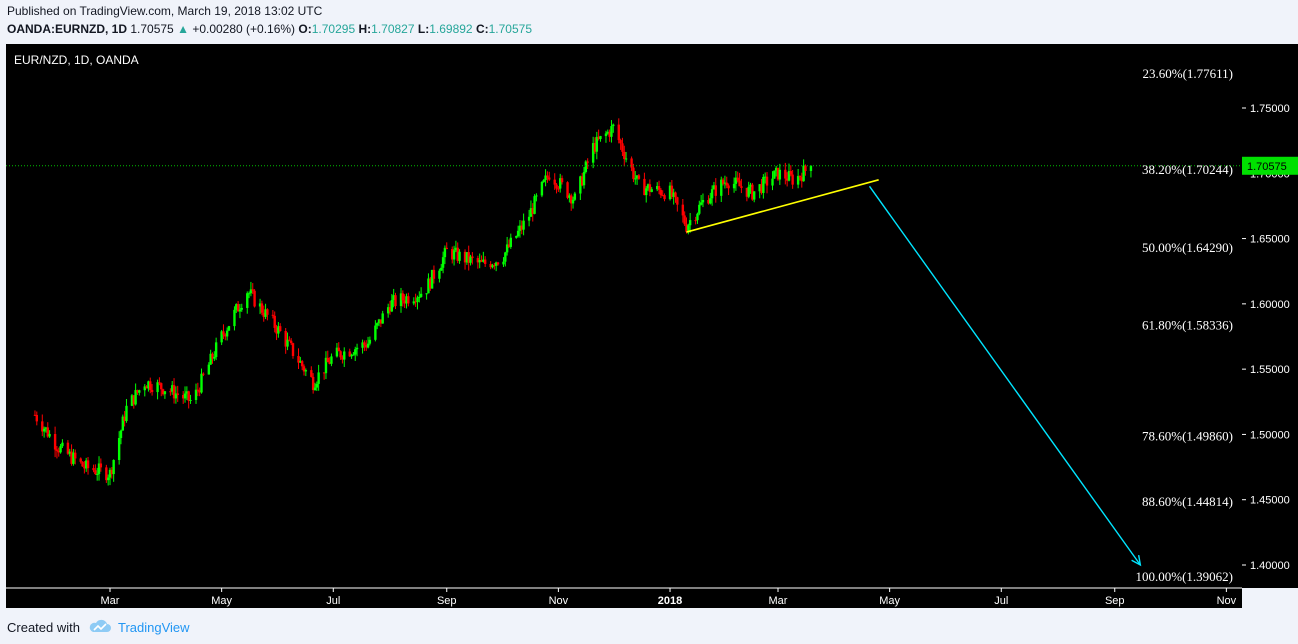 Image resolution: width=1298 pixels, height=644 pixels. Describe the element at coordinates (1267, 167) in the screenshot. I see `last-price-tag-label: 1.70575` at that location.